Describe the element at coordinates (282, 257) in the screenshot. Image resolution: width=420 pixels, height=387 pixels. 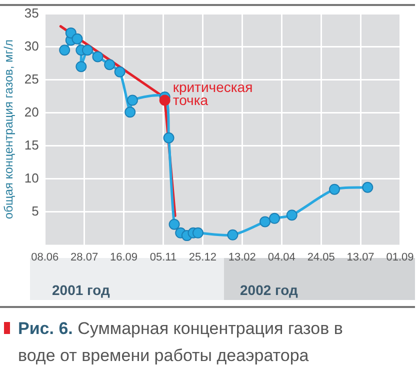
I see `x-tick-label: 04.04` at that location.